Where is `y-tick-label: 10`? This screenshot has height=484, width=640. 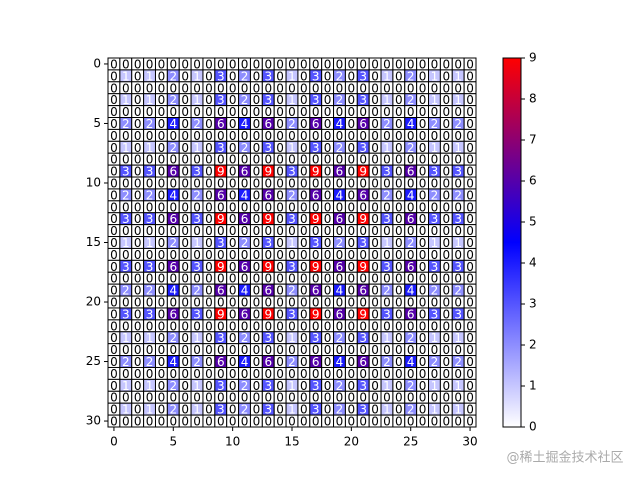
y-tick-label: 10 is located at coordinates (93, 182).